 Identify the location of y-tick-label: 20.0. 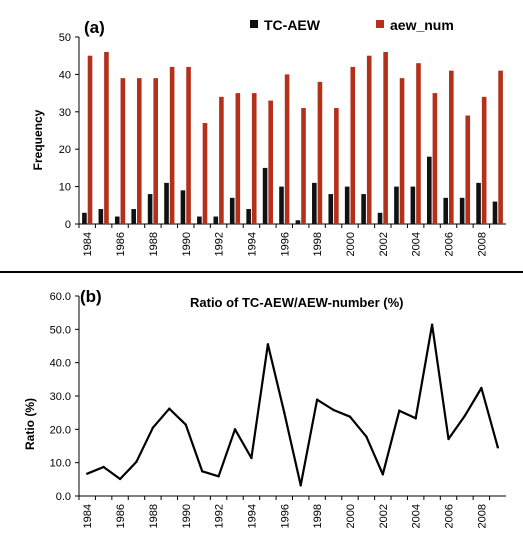
(60, 430).